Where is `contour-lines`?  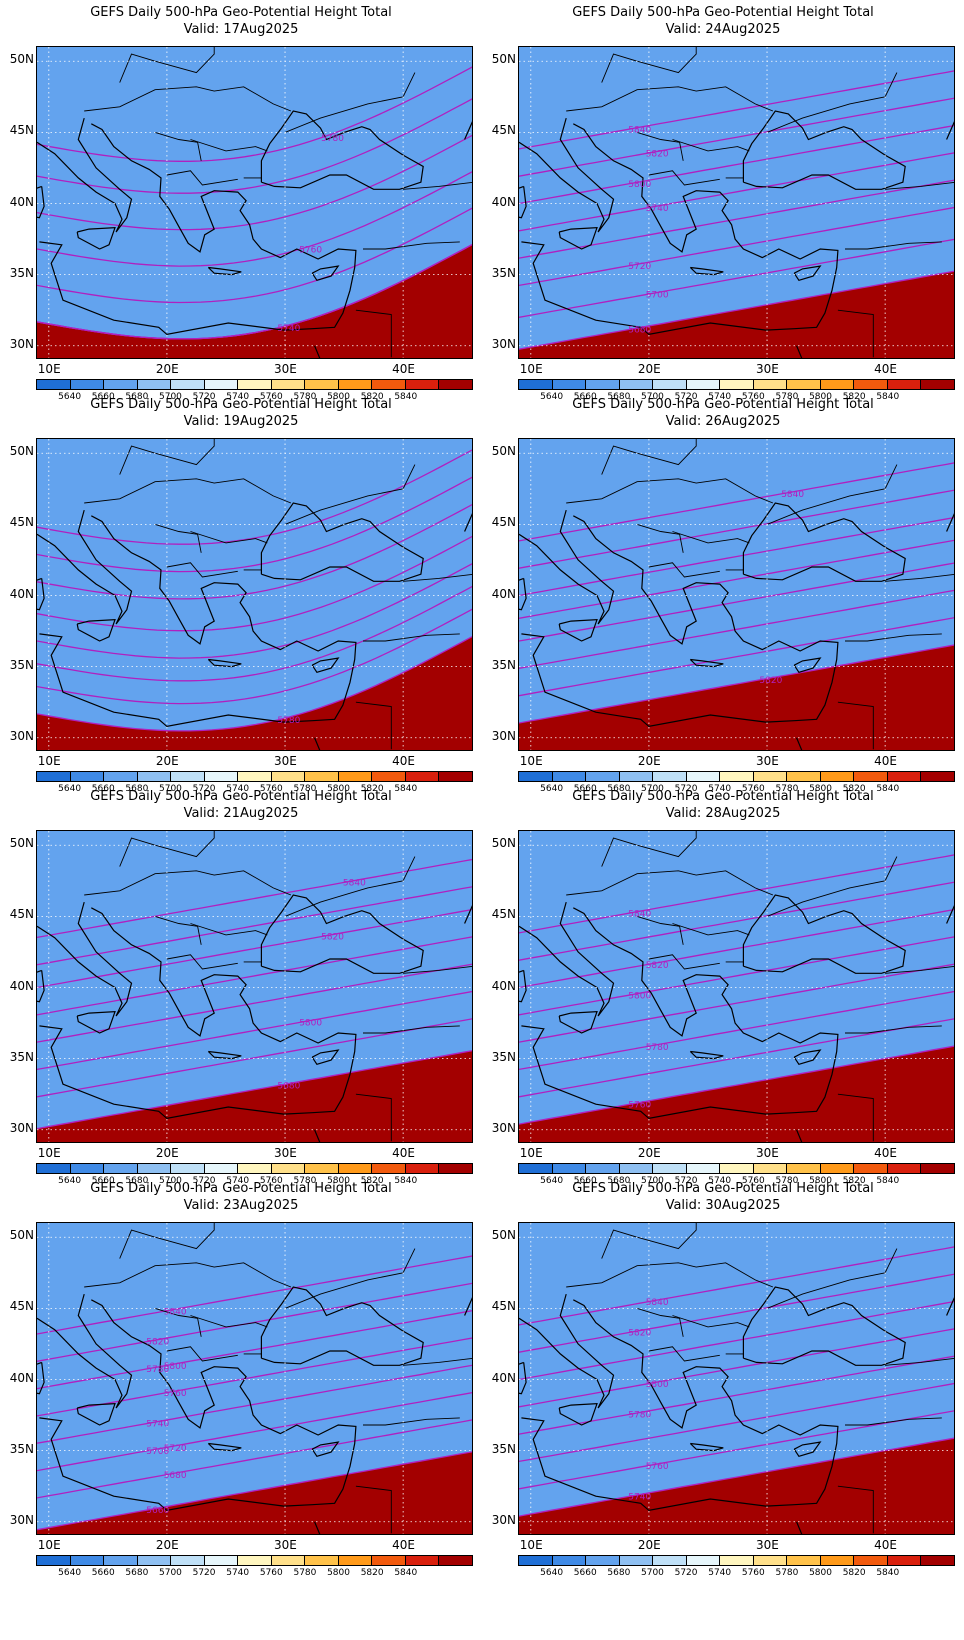 contour-lines is located at coordinates (736, 593).